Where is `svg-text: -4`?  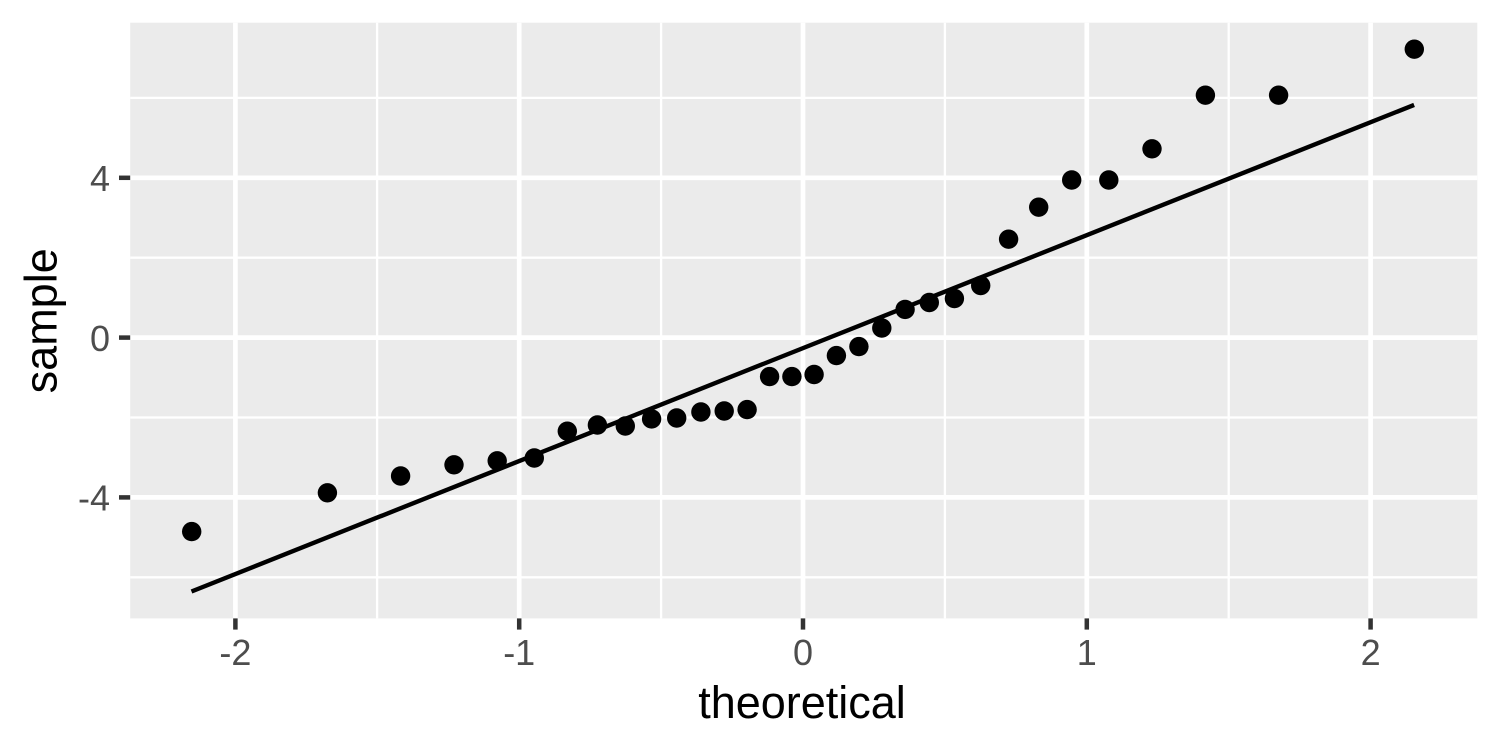 svg-text: -4 is located at coordinates (94, 498).